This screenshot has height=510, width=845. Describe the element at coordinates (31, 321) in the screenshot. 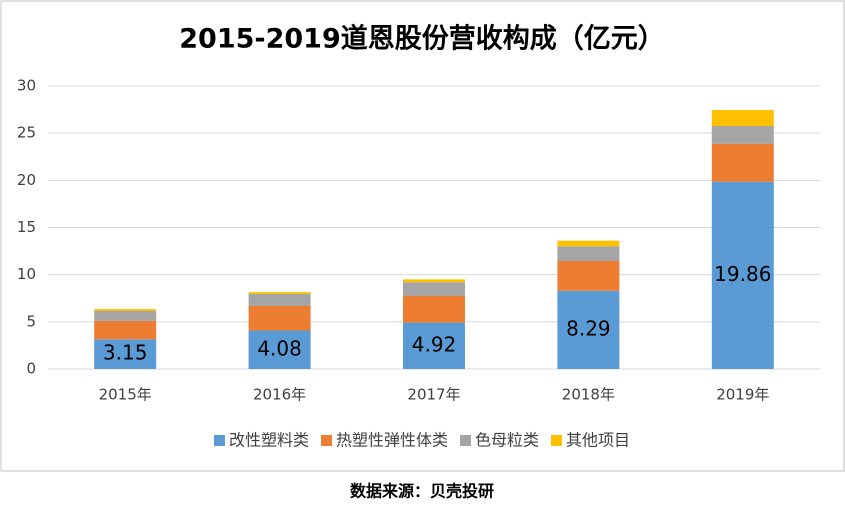

I see `y-tick-label: 5` at that location.